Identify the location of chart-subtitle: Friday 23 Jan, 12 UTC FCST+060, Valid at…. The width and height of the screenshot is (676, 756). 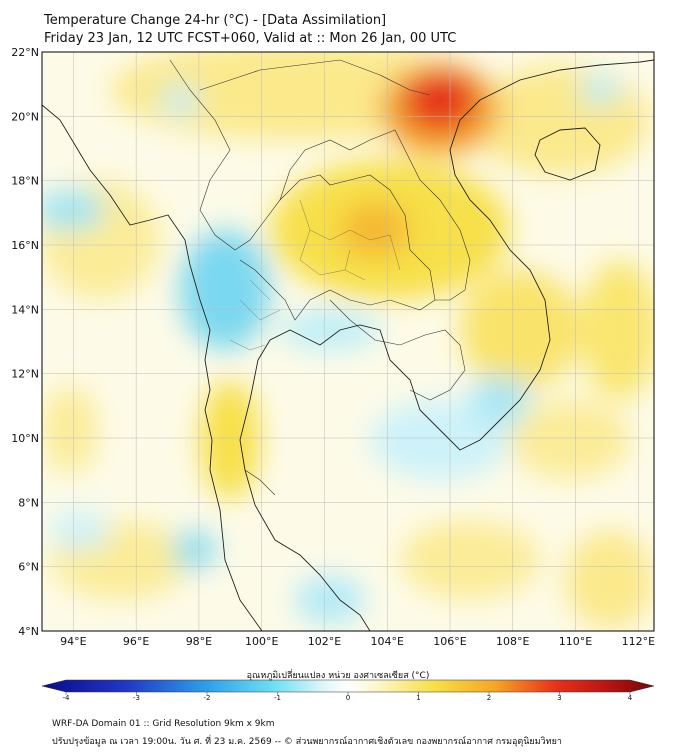
(250, 38).